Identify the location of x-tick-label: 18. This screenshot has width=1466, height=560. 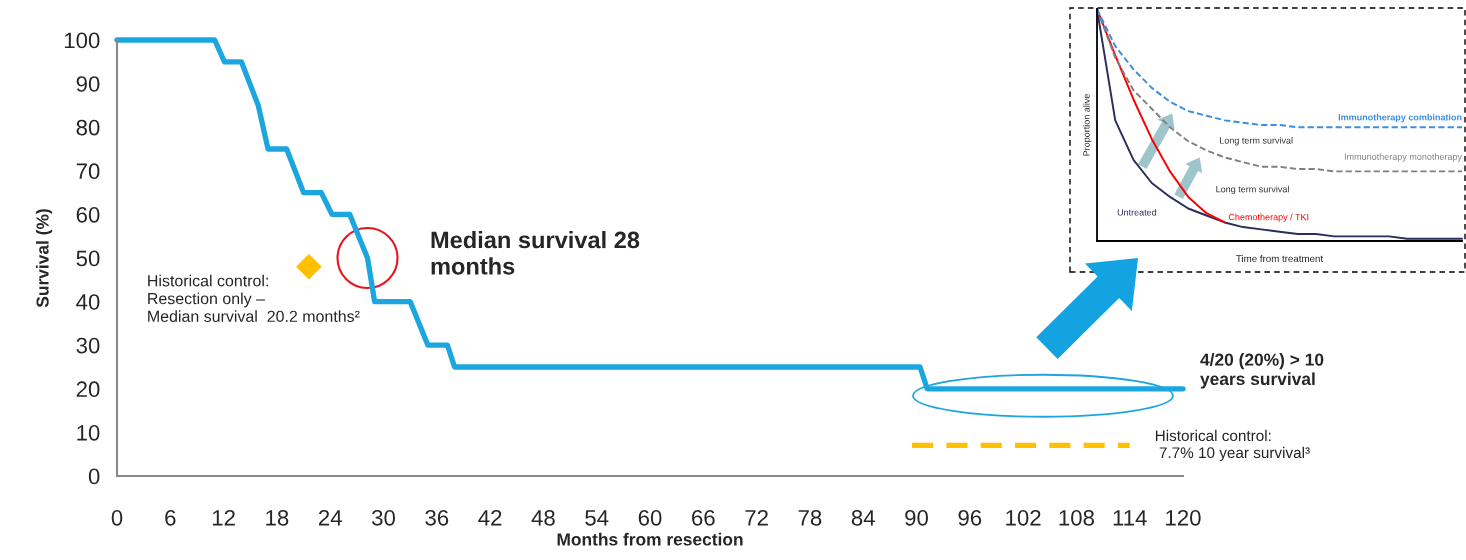
(277, 517).